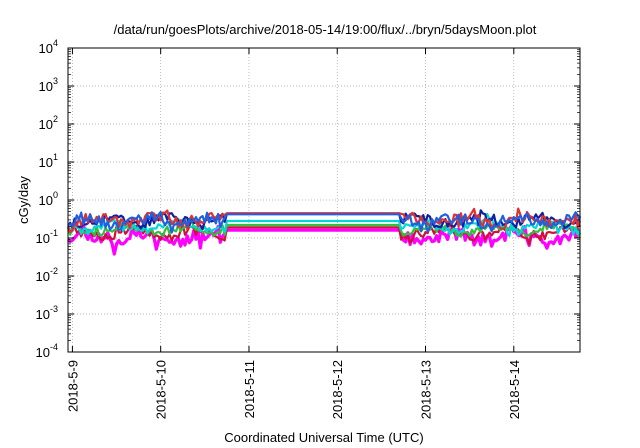  What do you see at coordinates (514, 389) in the screenshot?
I see `x-tick-label: 2018-5-14` at bounding box center [514, 389].